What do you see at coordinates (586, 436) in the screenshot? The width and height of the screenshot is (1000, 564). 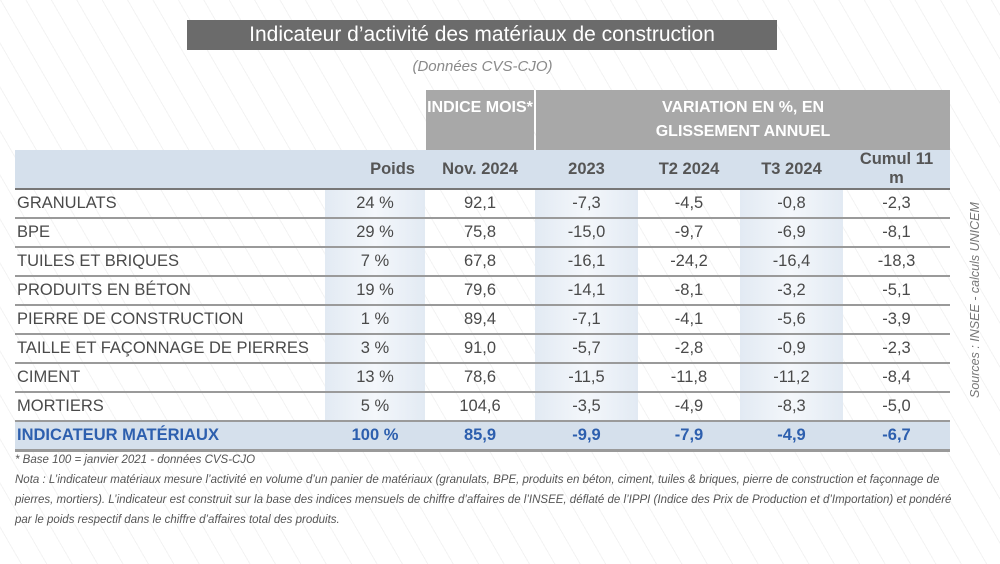 I see `cell: -9,9` at bounding box center [586, 436].